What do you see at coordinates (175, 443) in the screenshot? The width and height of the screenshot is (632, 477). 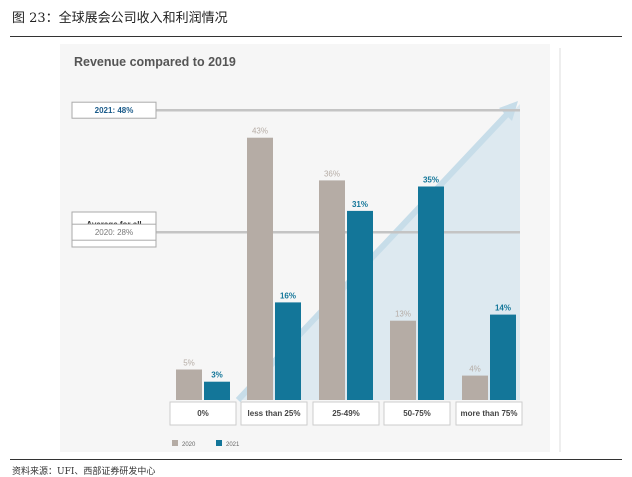 I see `legend-swatch-2020` at bounding box center [175, 443].